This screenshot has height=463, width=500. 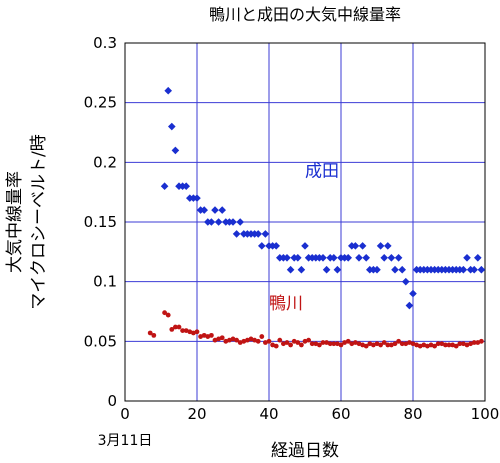 I want to click on x-start-date-note: 3月11日, so click(x=125, y=441).